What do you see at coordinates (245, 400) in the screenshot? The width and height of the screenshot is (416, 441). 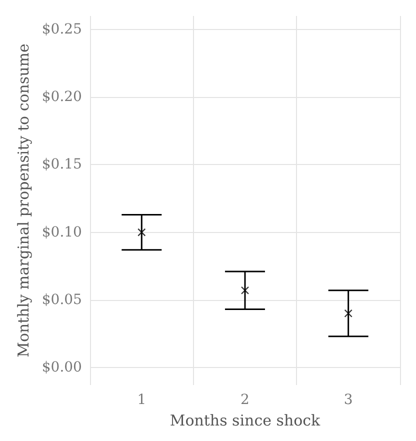 I see `x-tick-label: 2` at bounding box center [245, 400].